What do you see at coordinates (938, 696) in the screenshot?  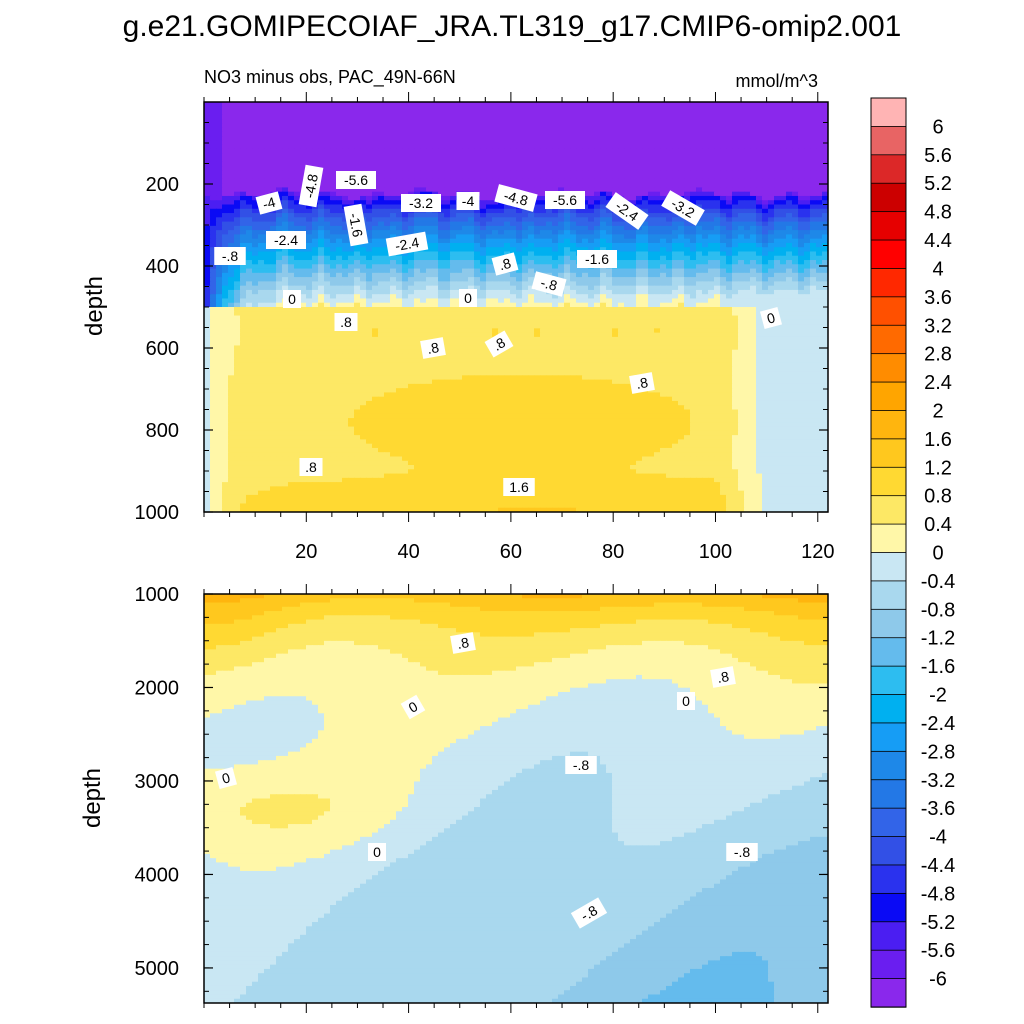 I see `colorbar-label: -2` at bounding box center [938, 696].